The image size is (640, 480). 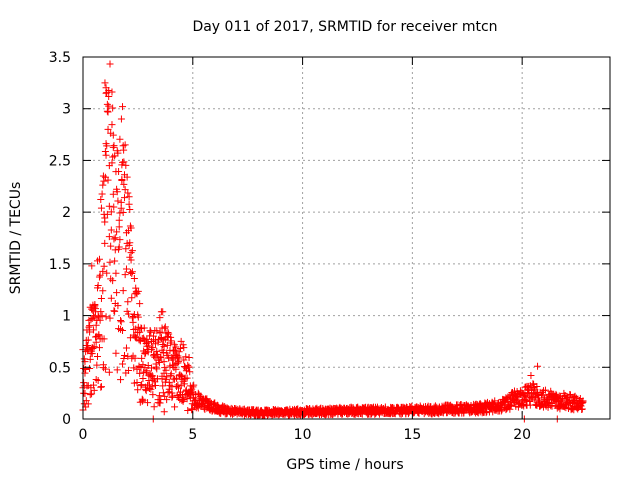 I want to click on x-axis-label: GPS time / hours, so click(x=344, y=465).